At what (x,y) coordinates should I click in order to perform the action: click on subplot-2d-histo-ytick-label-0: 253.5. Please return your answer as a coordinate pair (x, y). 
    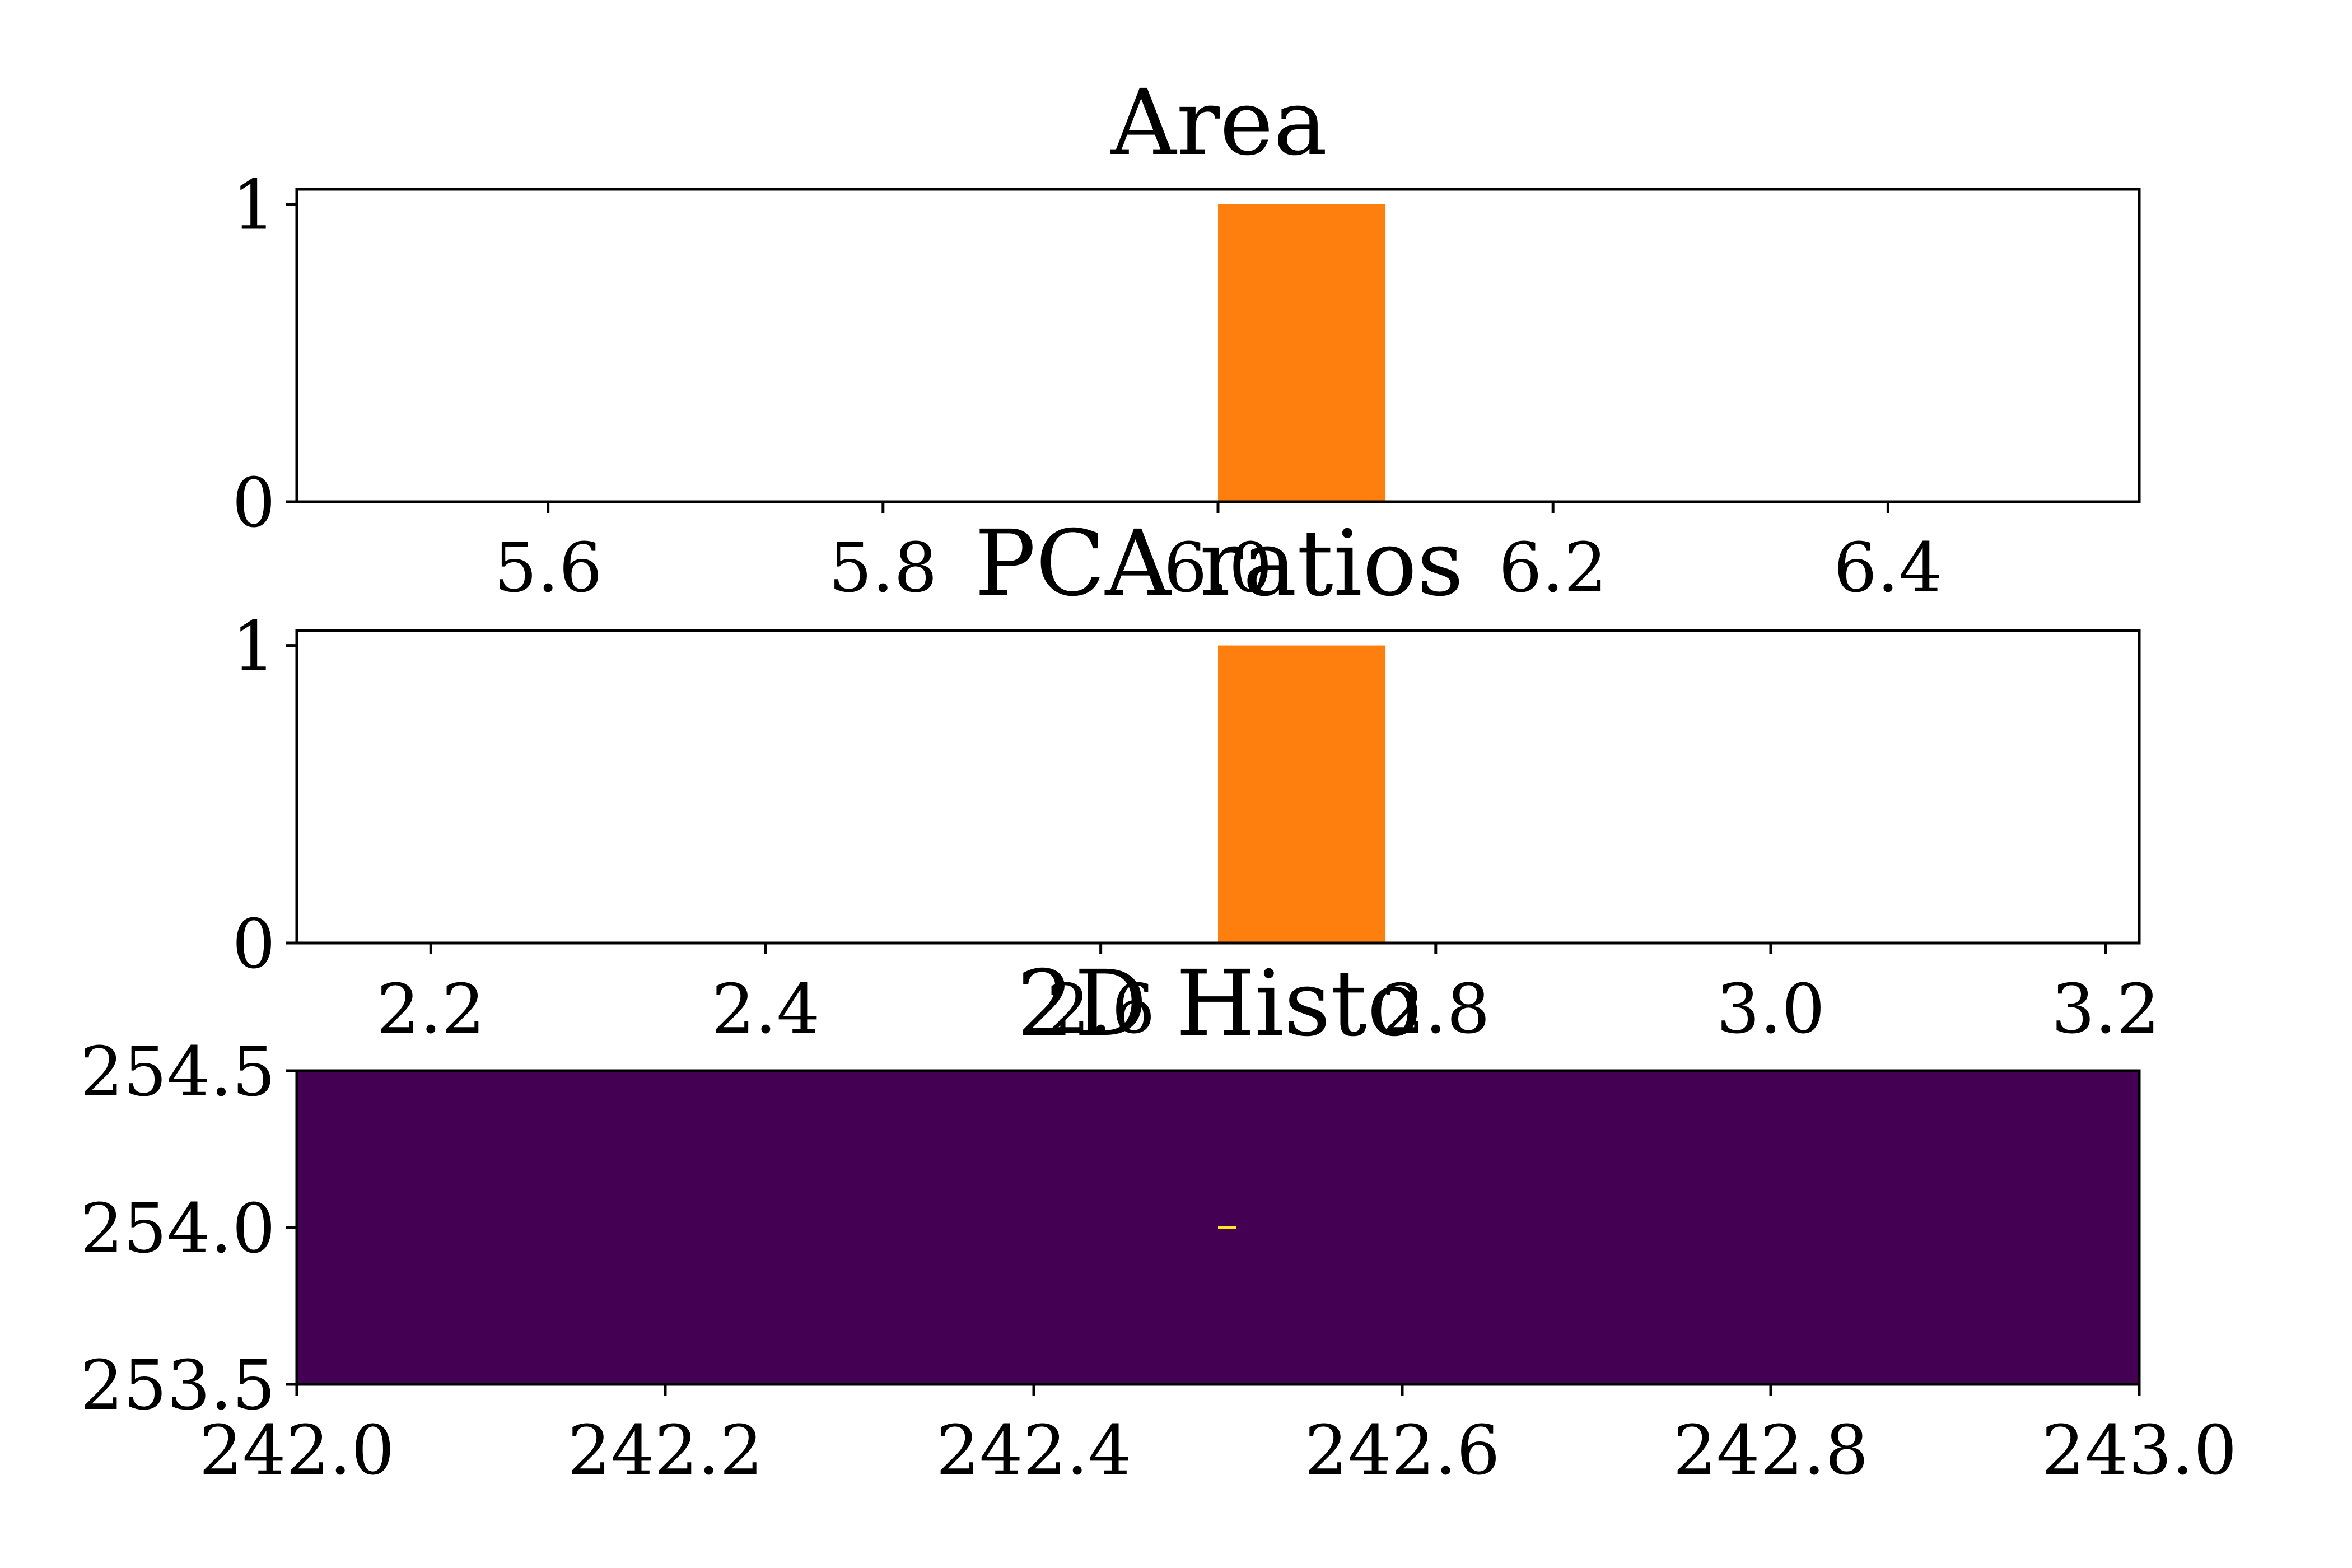
    Looking at the image, I should click on (178, 1386).